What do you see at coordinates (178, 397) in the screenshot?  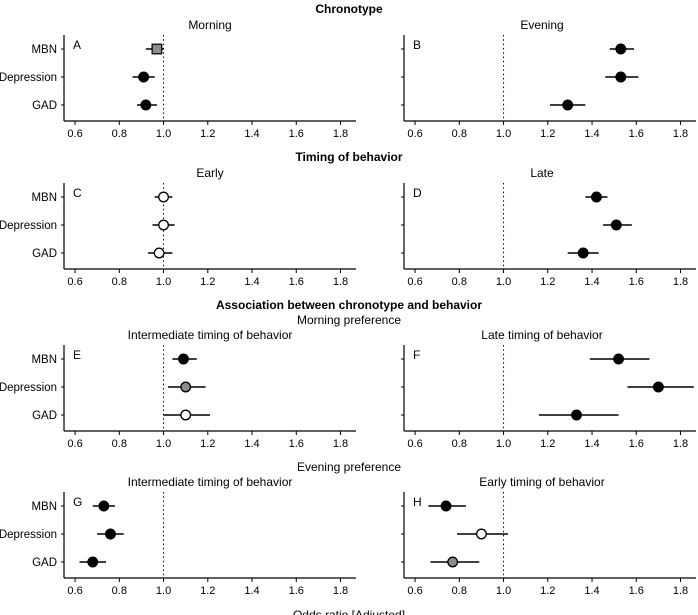 I see `panel-e-plot: 0.6 0.8 1.0 1.2 1.4 1.6 1.8 E MBN Depression GAD` at bounding box center [178, 397].